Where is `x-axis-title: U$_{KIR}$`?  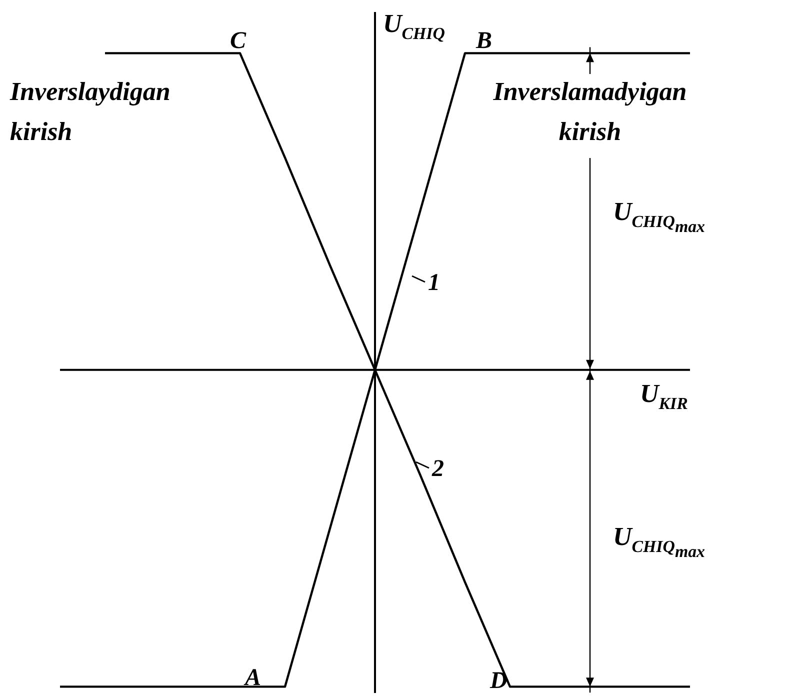 x-axis-title: U$_{KIR}$ is located at coordinates (664, 395).